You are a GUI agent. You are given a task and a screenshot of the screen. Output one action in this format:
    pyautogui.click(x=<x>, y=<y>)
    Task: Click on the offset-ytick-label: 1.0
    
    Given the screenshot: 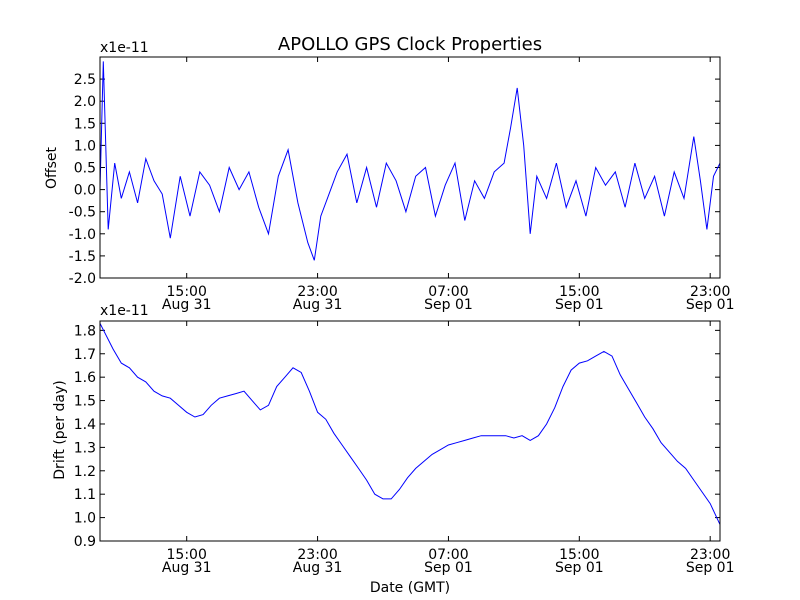 What is the action you would take?
    pyautogui.click(x=85, y=146)
    